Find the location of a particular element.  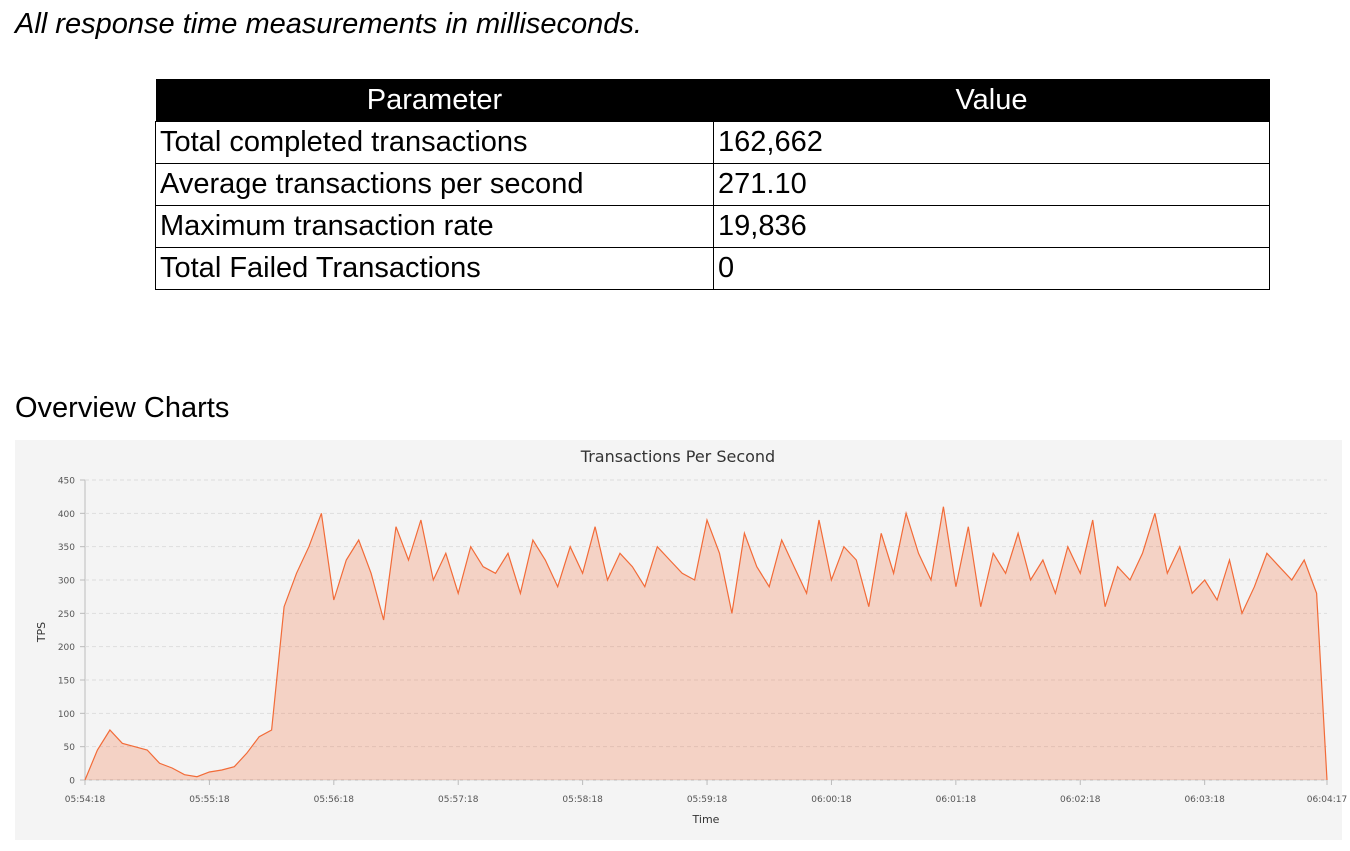

cell: 162,662 is located at coordinates (991, 142).